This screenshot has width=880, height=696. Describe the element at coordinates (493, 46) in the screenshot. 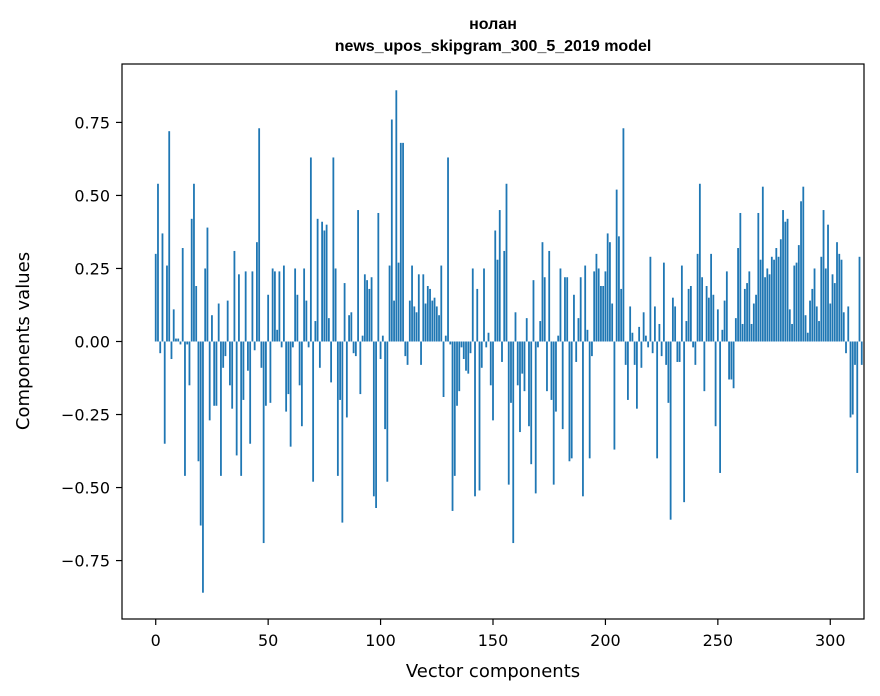

I see `chart-subtitle: news_upos_skipgram_300_5_2019 model` at that location.